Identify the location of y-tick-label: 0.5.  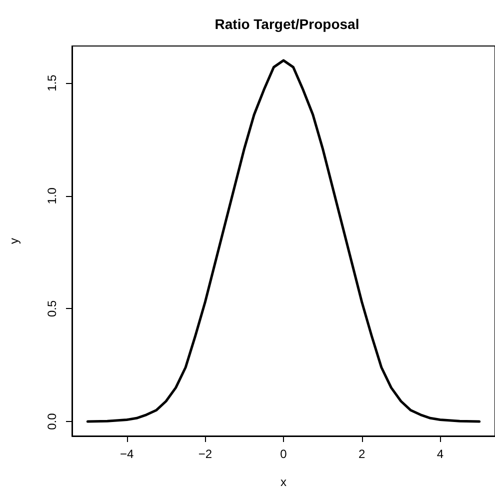
(52, 309).